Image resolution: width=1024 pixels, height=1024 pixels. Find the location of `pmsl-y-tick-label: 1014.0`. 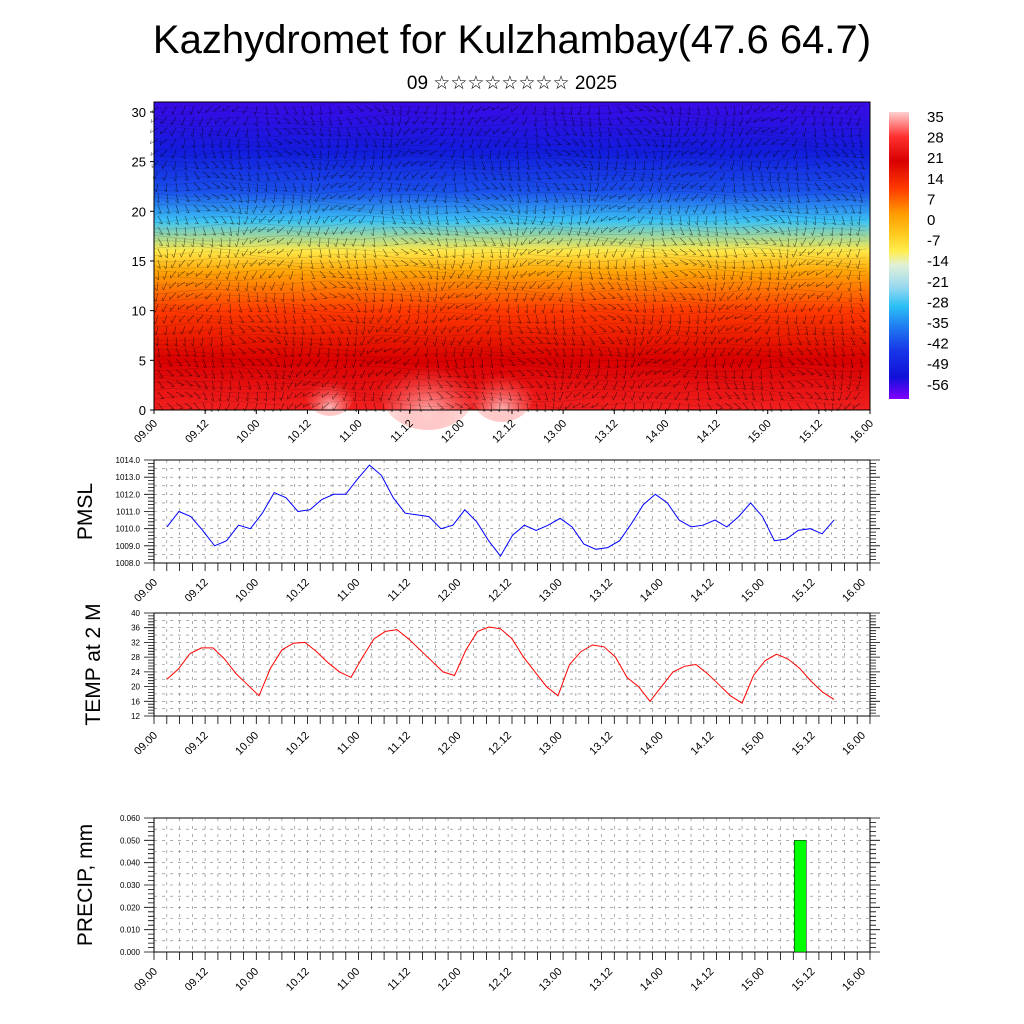

pmsl-y-tick-label: 1014.0 is located at coordinates (128, 460).